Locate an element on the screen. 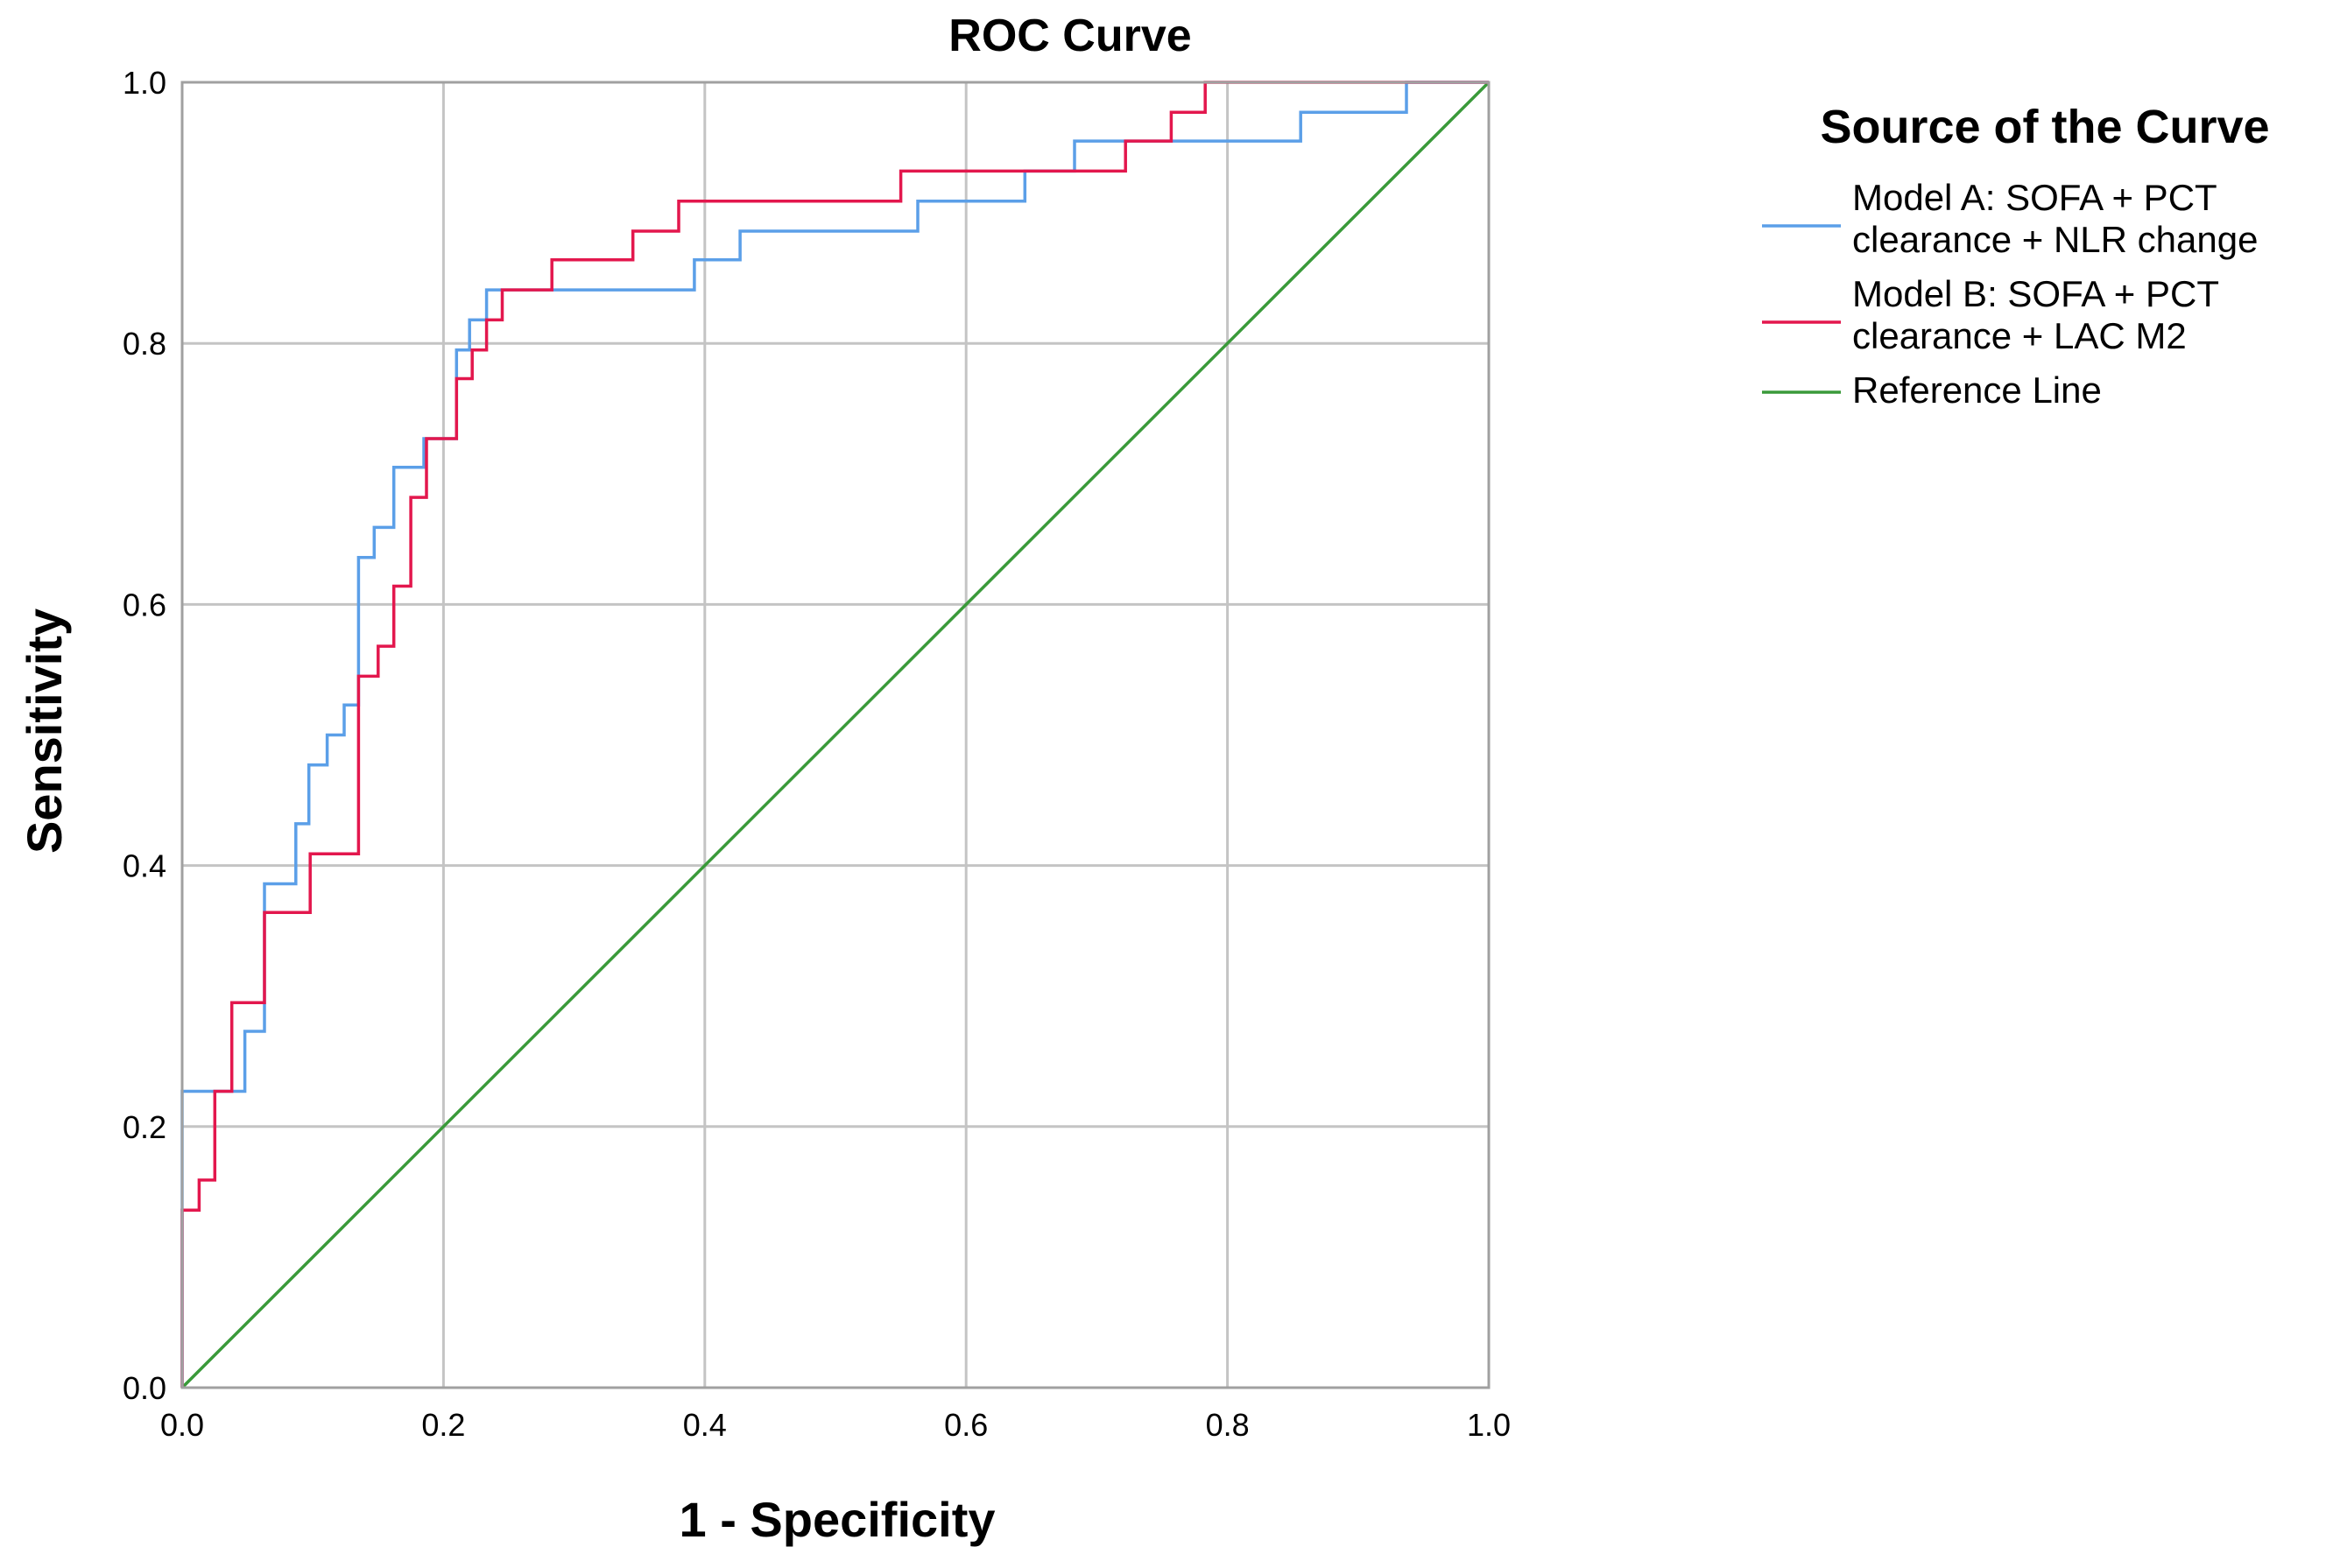  x-tick-label: 0.0 is located at coordinates (182, 1425).